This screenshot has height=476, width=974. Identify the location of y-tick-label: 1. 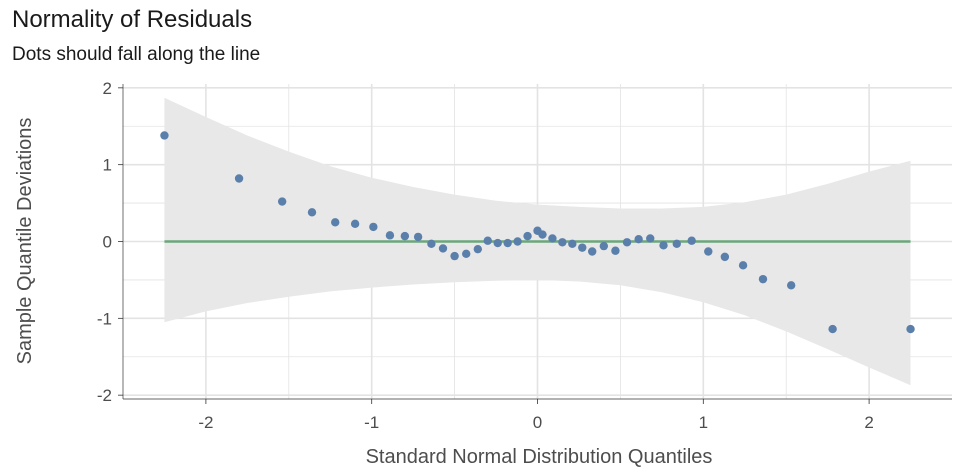
(107, 165).